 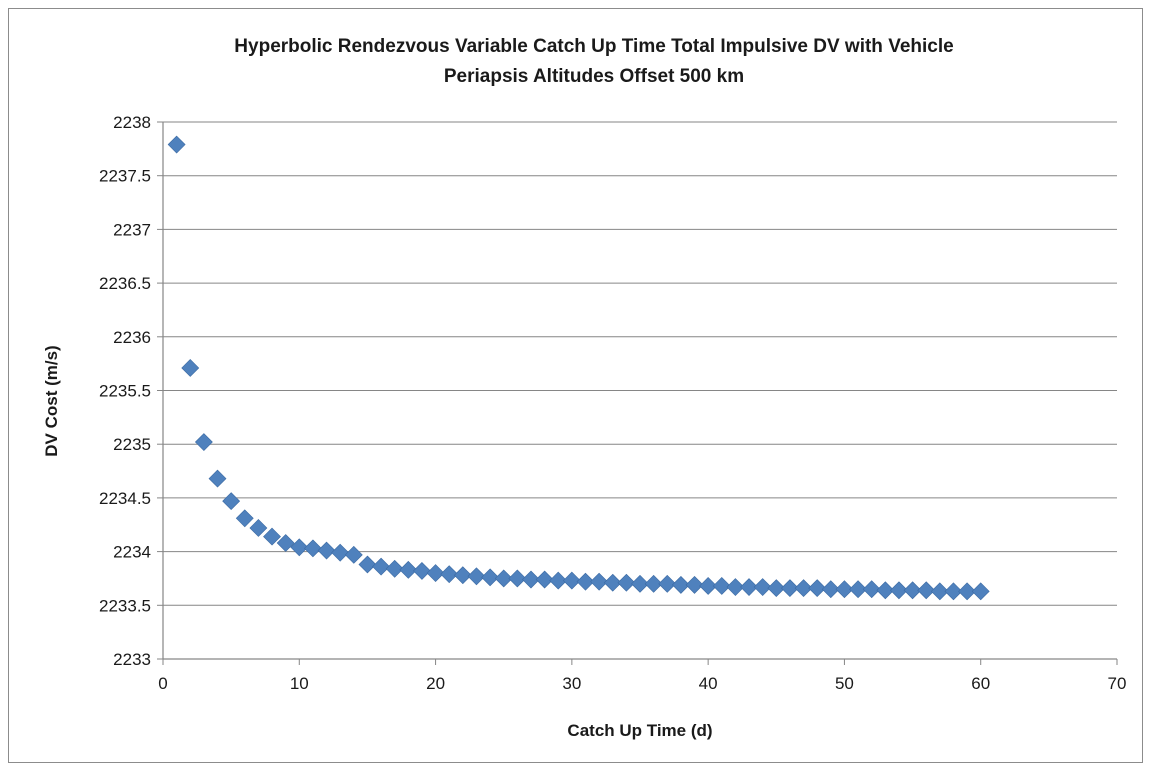 I want to click on x-tick-label: 70, so click(x=1117, y=683).